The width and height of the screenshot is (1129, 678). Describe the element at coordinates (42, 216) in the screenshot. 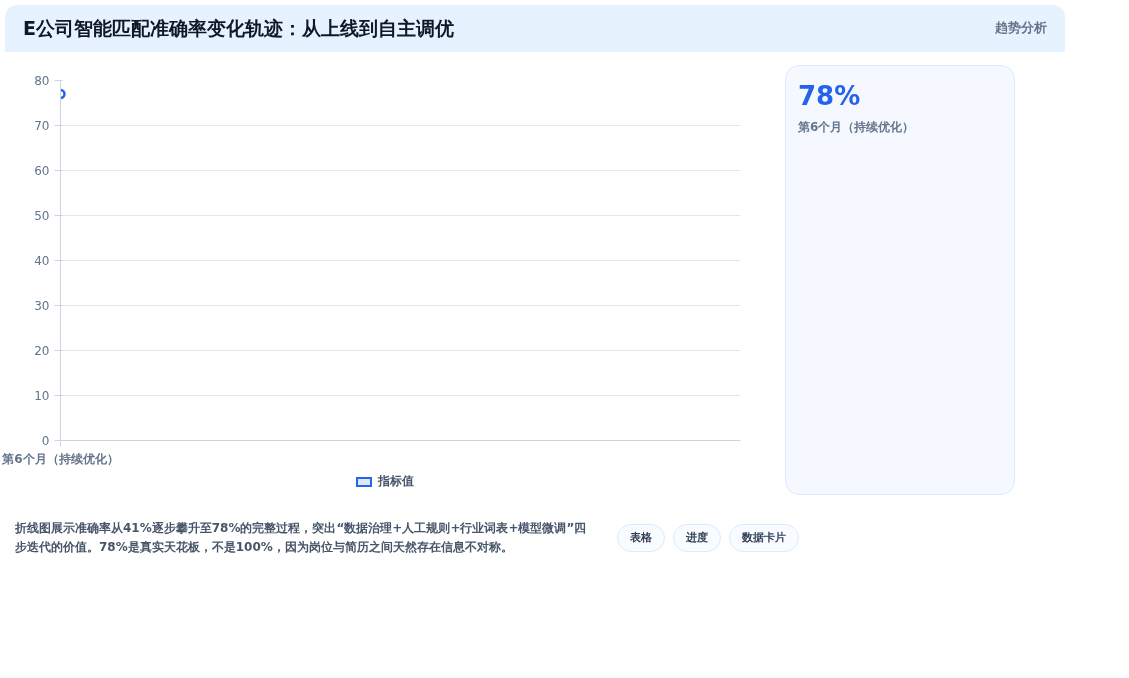

I see `y-tick-label: 50` at that location.